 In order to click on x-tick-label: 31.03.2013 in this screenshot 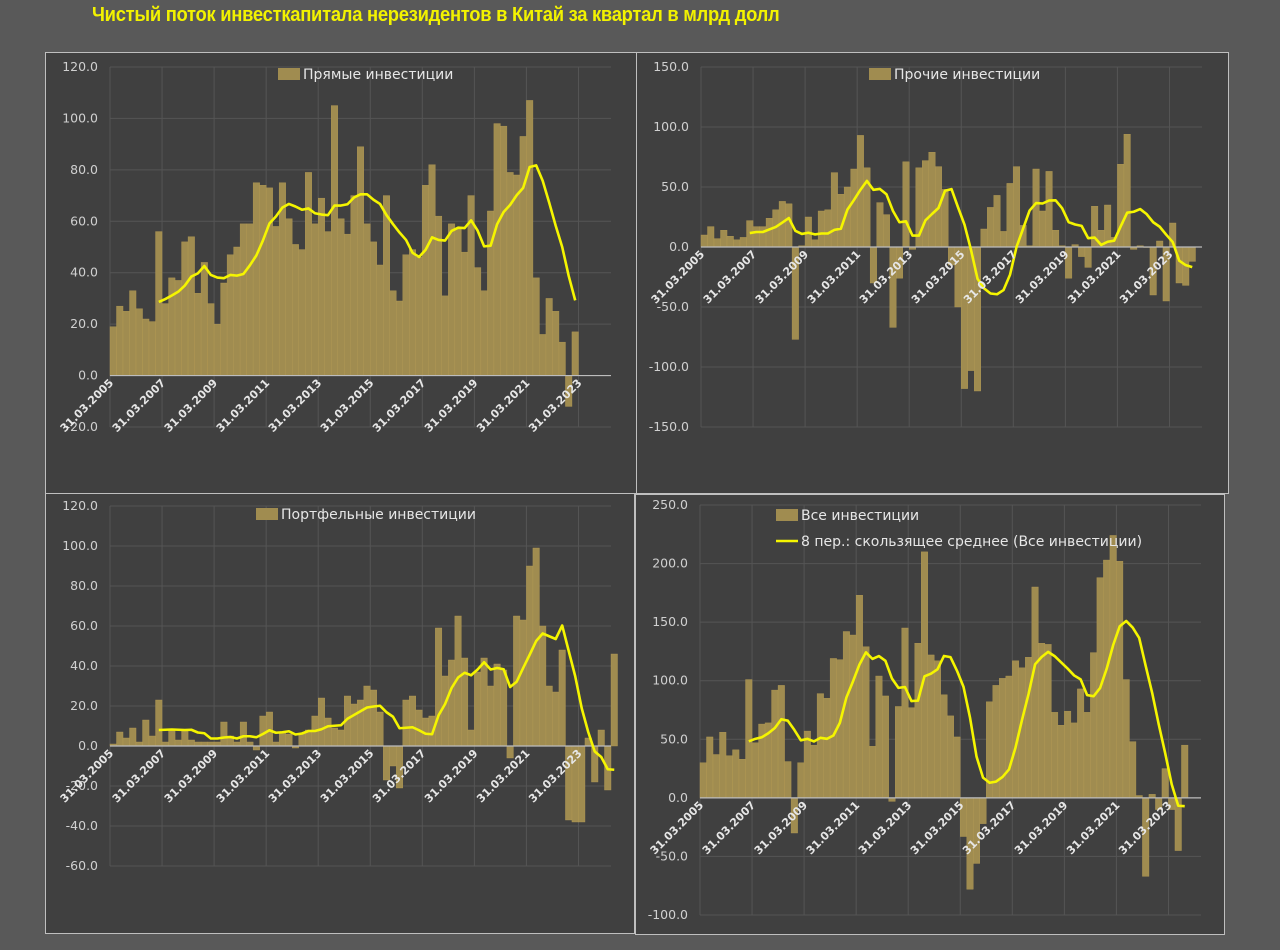, I will do `click(886, 277)`.